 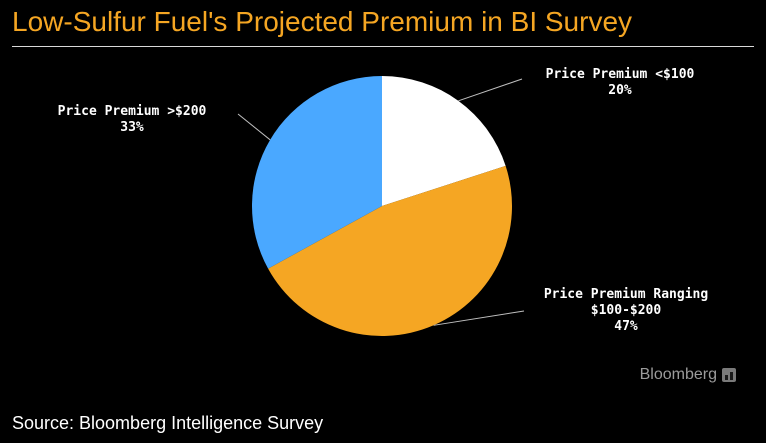 I want to click on bloomberg-brand: Bloomberg, so click(x=688, y=375).